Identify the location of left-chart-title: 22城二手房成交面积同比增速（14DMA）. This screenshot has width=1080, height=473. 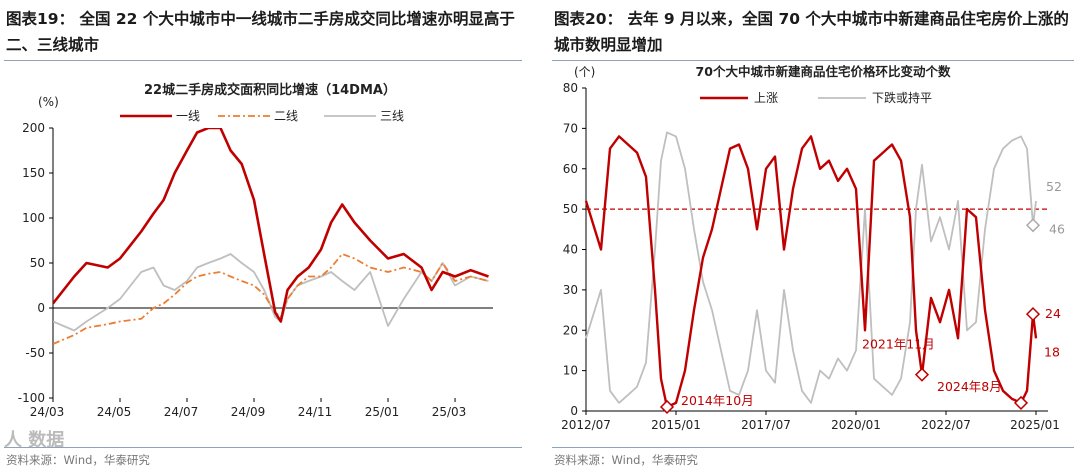
(270, 90).